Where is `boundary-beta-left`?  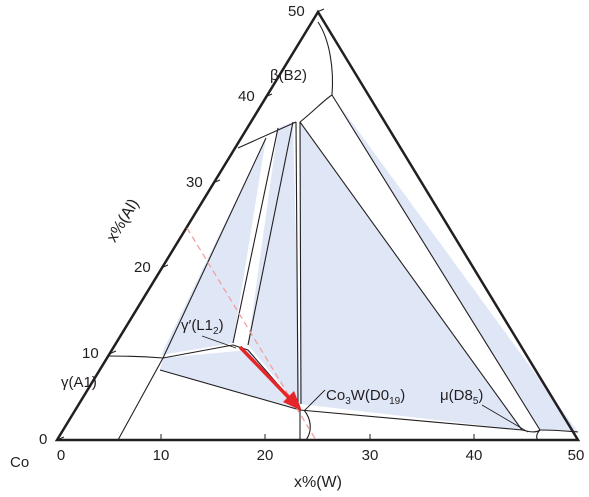
boundary-beta-left is located at coordinates (267, 135).